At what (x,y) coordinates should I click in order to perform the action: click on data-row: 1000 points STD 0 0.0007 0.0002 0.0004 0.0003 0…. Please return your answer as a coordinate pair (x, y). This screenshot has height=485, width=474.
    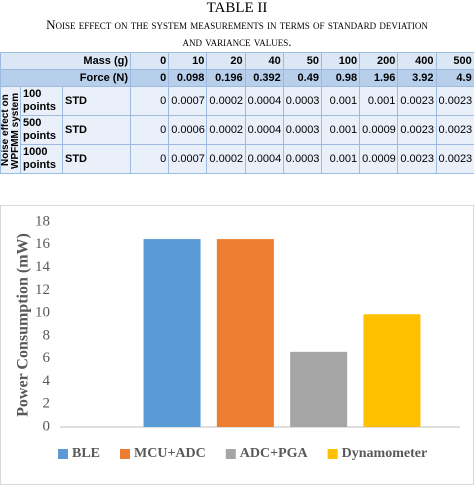
    Looking at the image, I should click on (237, 159).